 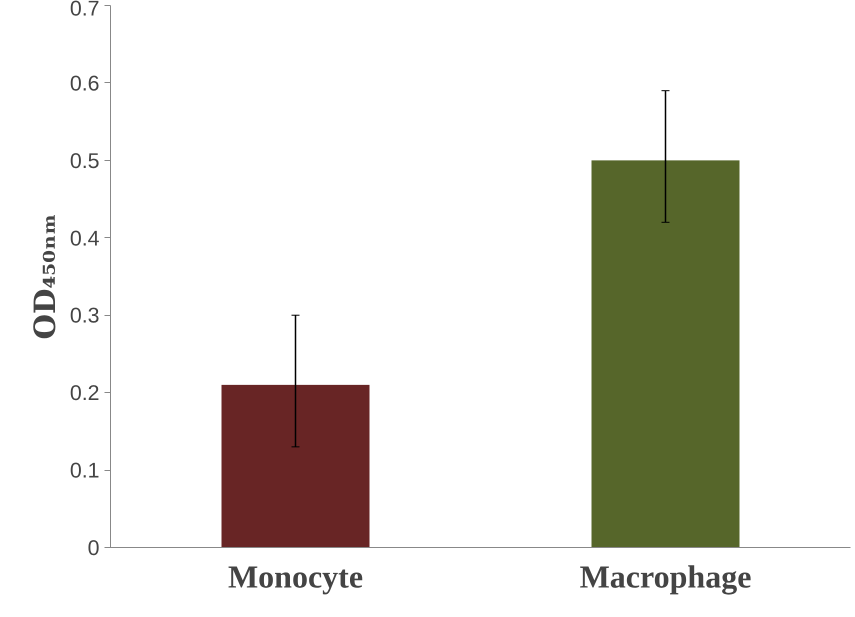 What do you see at coordinates (44, 276) in the screenshot?
I see `y-axis-title: OD₄₅₀ₙₘ` at bounding box center [44, 276].